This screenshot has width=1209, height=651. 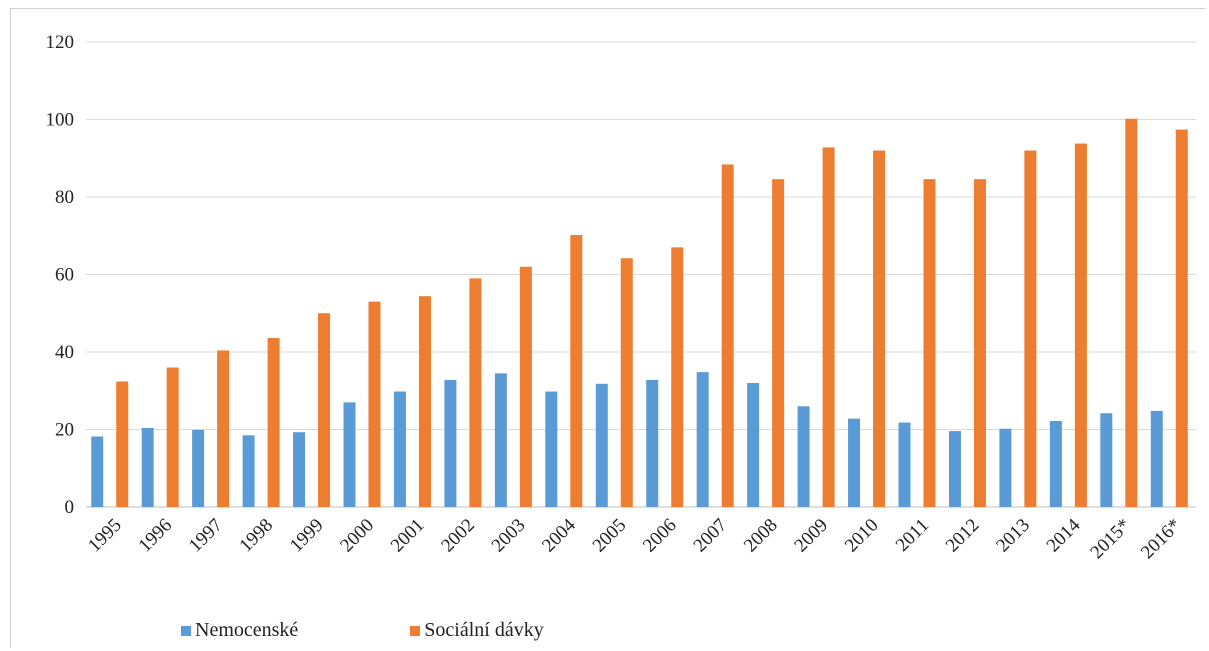 I want to click on bar-socialni-davky-1996, so click(x=172, y=437).